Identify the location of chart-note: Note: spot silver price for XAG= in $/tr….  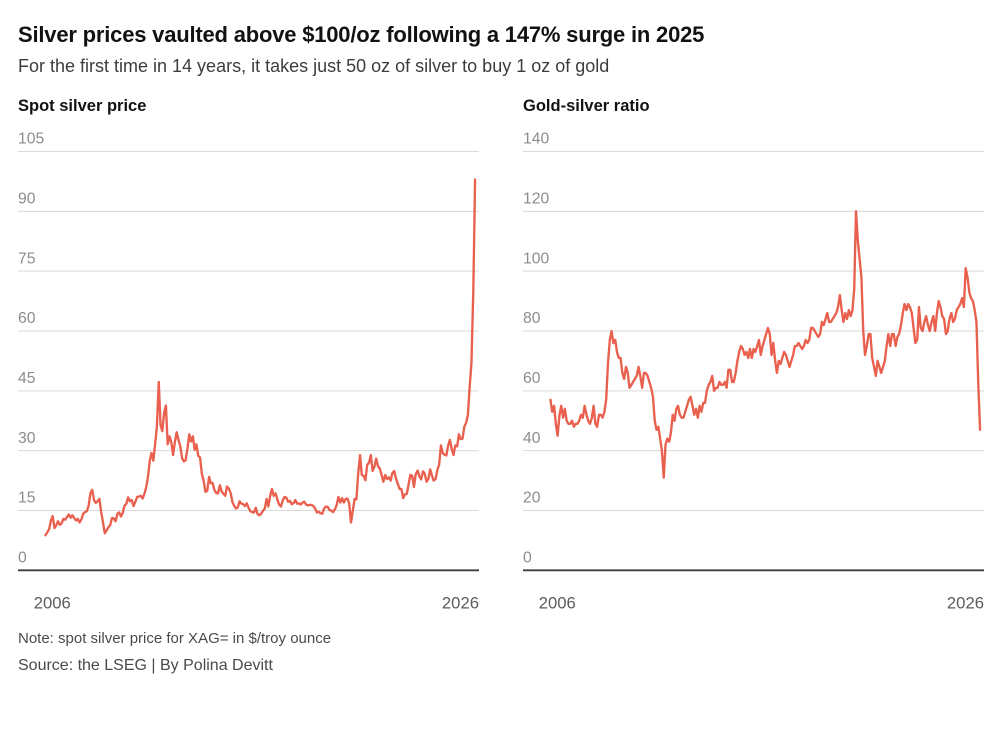
(175, 639).